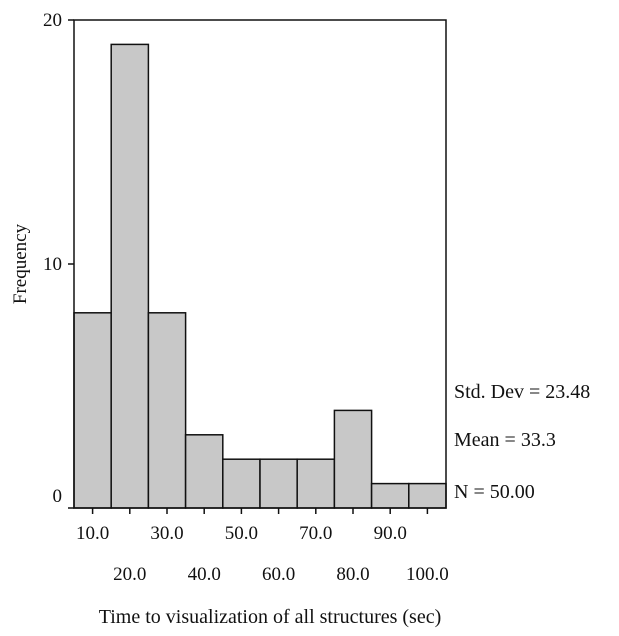 This screenshot has width=619, height=636. What do you see at coordinates (92, 410) in the screenshot?
I see `histogram-bar-10.0` at bounding box center [92, 410].